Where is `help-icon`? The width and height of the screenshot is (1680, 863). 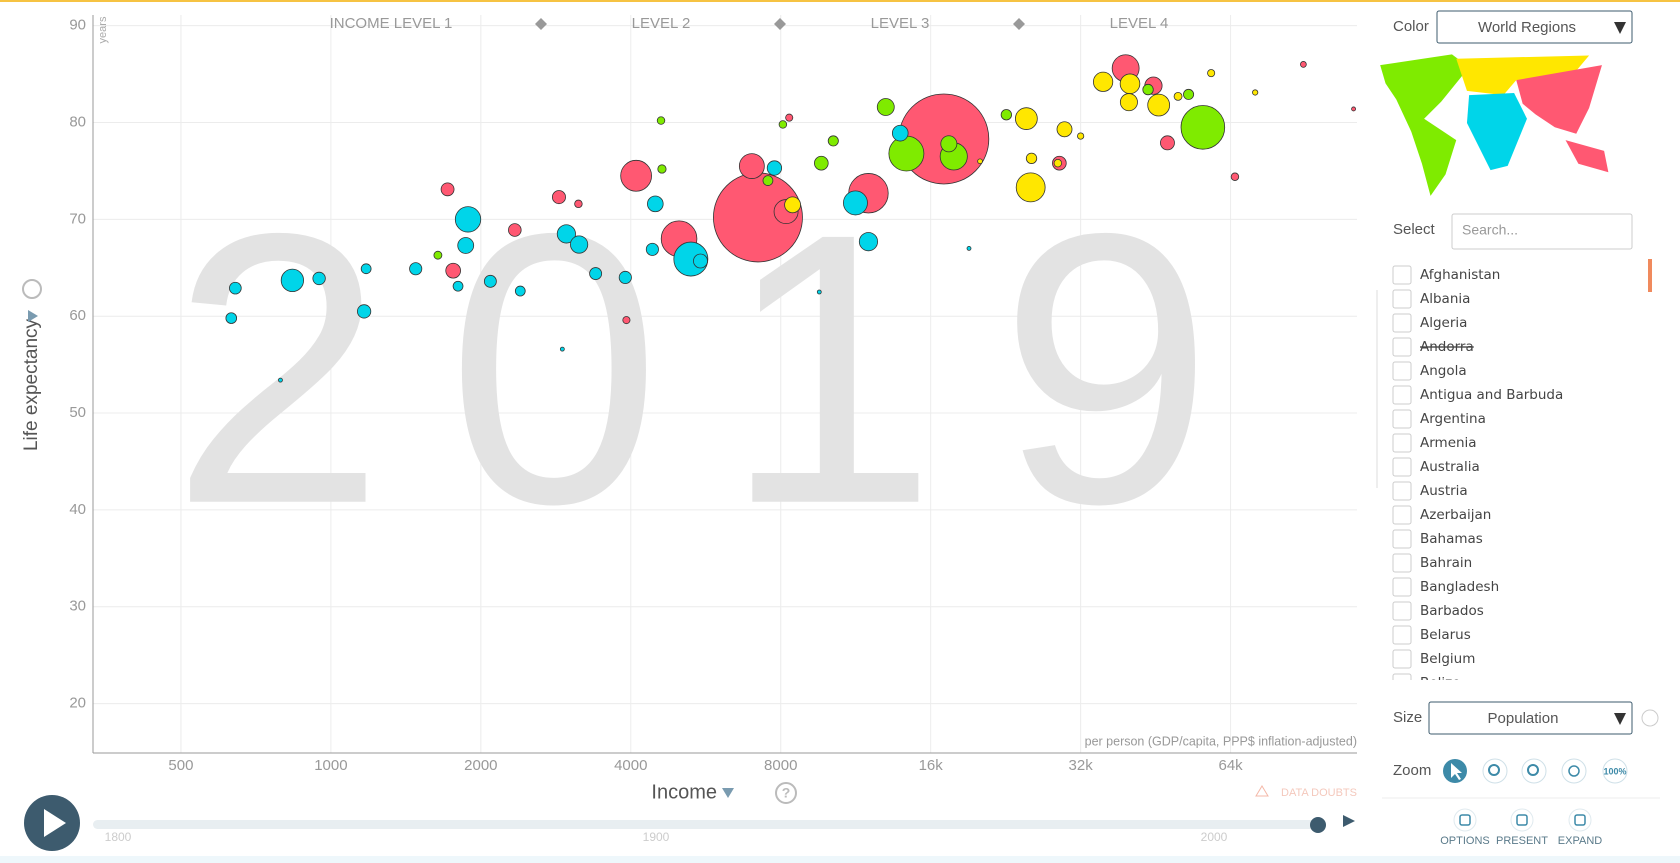
help-icon is located at coordinates (786, 793).